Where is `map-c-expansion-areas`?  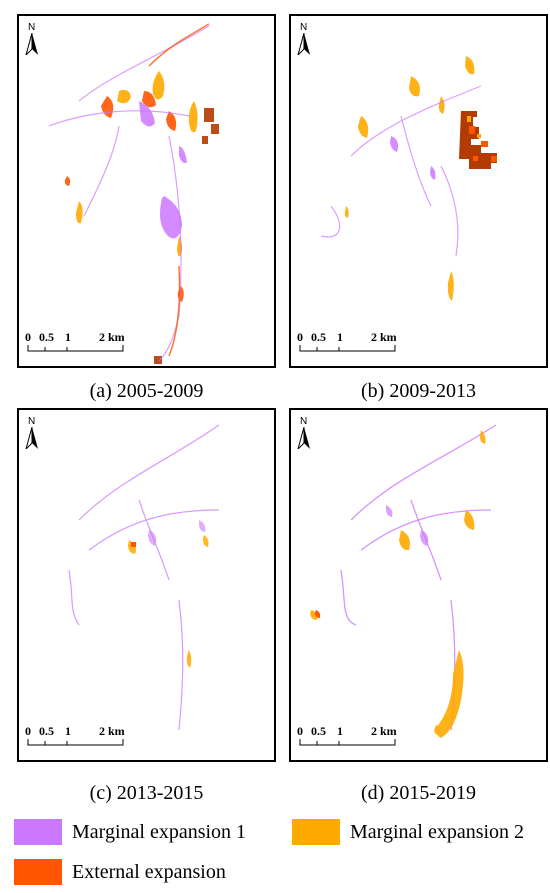
map-c-expansion-areas is located at coordinates (144, 577).